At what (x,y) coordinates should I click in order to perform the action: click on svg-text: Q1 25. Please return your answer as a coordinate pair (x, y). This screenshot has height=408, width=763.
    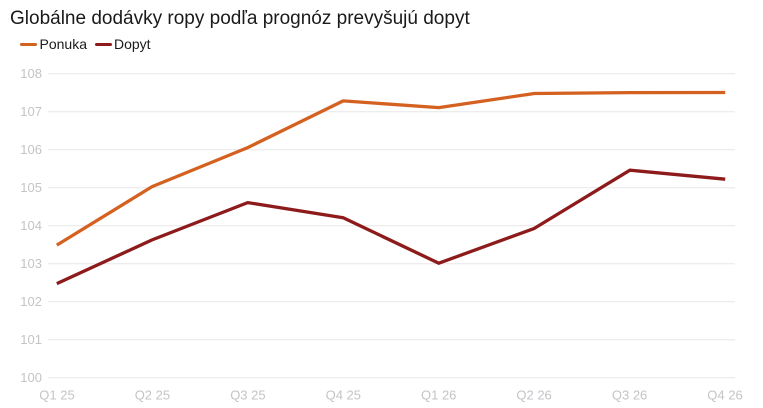
    Looking at the image, I should click on (56, 395).